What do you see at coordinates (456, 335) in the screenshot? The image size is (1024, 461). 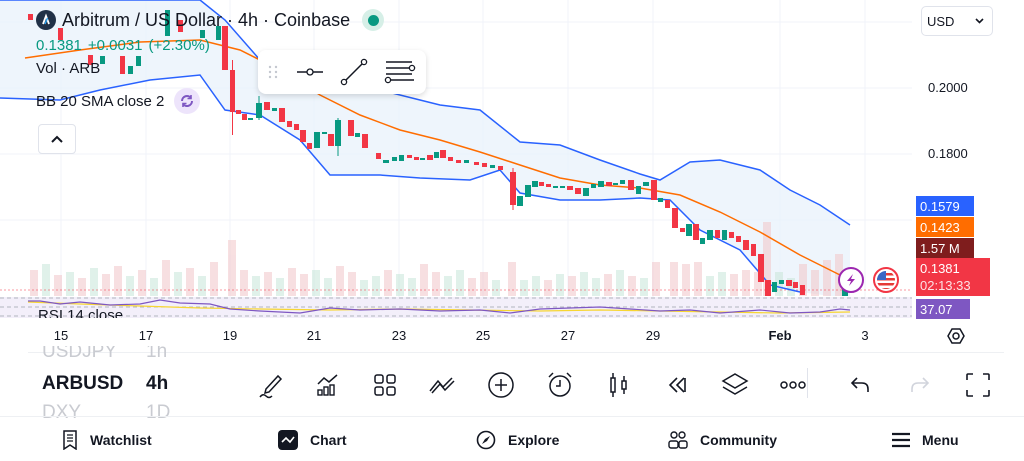 I see `time-axis: 15 17 19 21 23 25 27 29 Feb 3` at bounding box center [456, 335].